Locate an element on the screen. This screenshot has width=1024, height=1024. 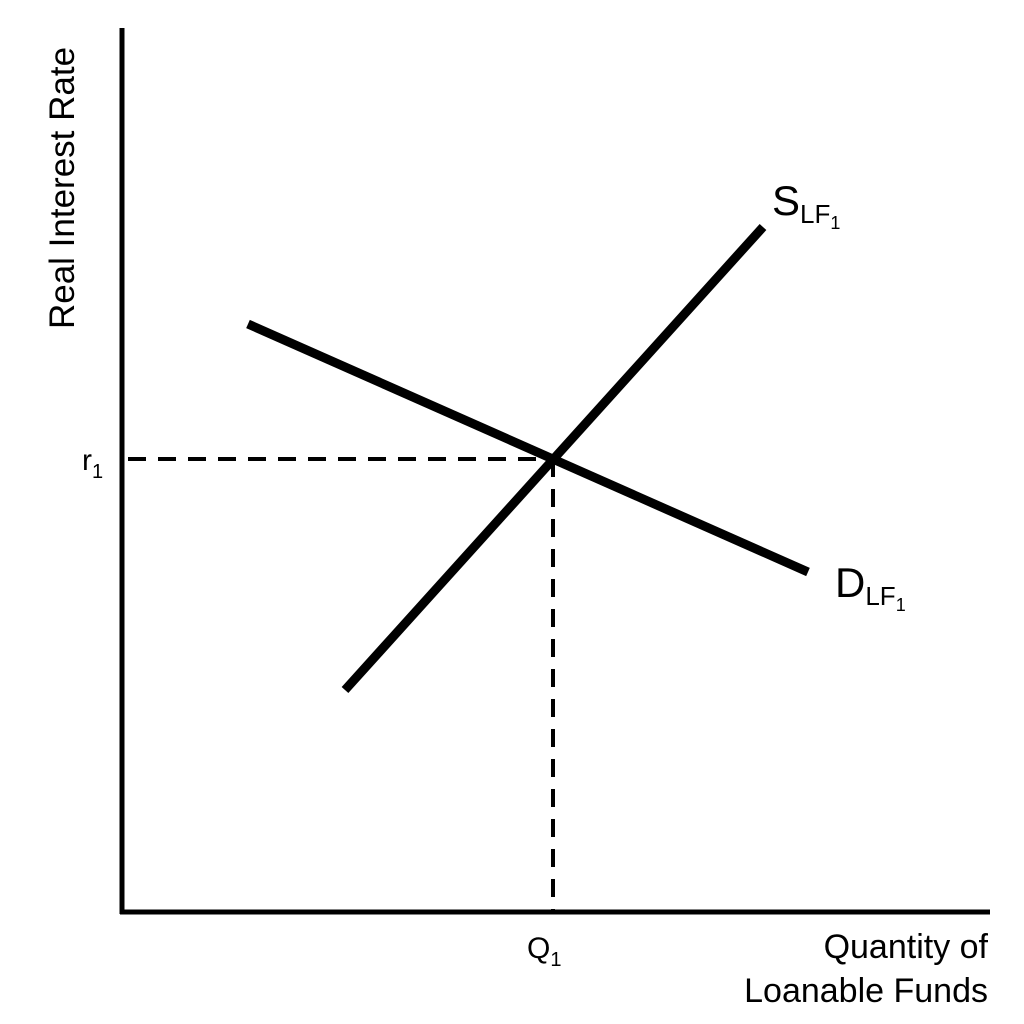
quantity-label: Q1 is located at coordinates (544, 951).